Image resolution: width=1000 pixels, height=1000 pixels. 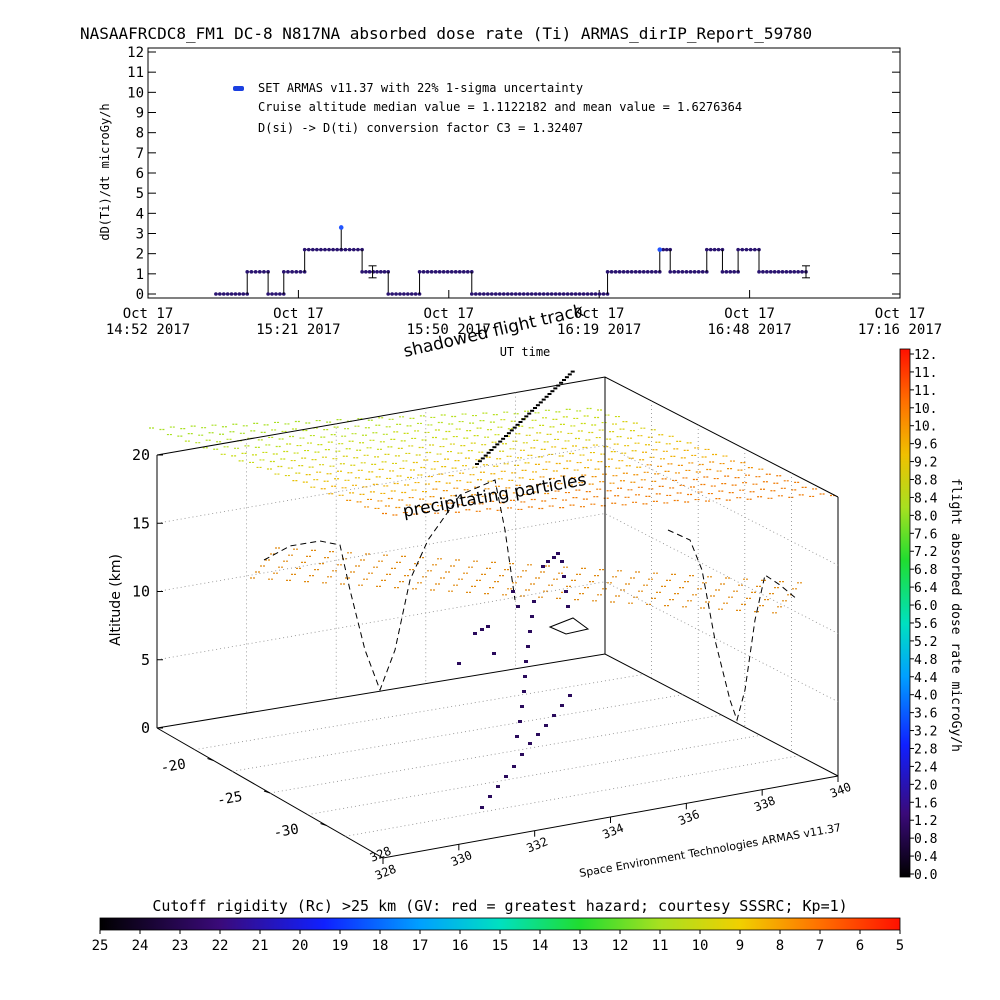 I want to click on altitude-projection-left, so click(x=389, y=585).